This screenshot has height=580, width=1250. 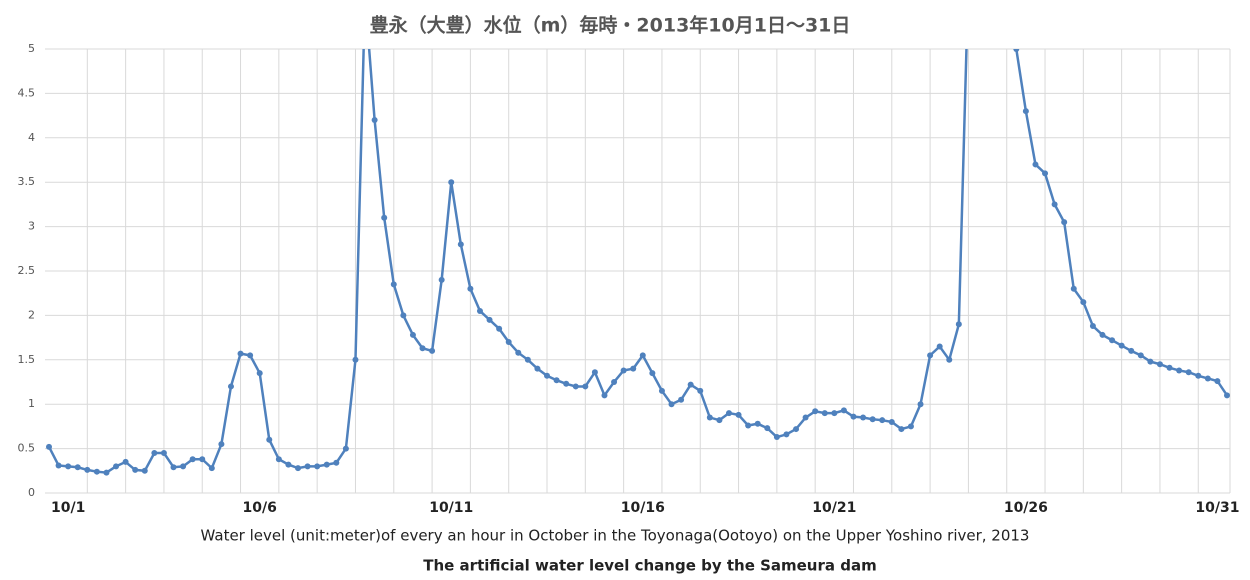 I want to click on x-tick-label: 10/6, so click(x=260, y=508).